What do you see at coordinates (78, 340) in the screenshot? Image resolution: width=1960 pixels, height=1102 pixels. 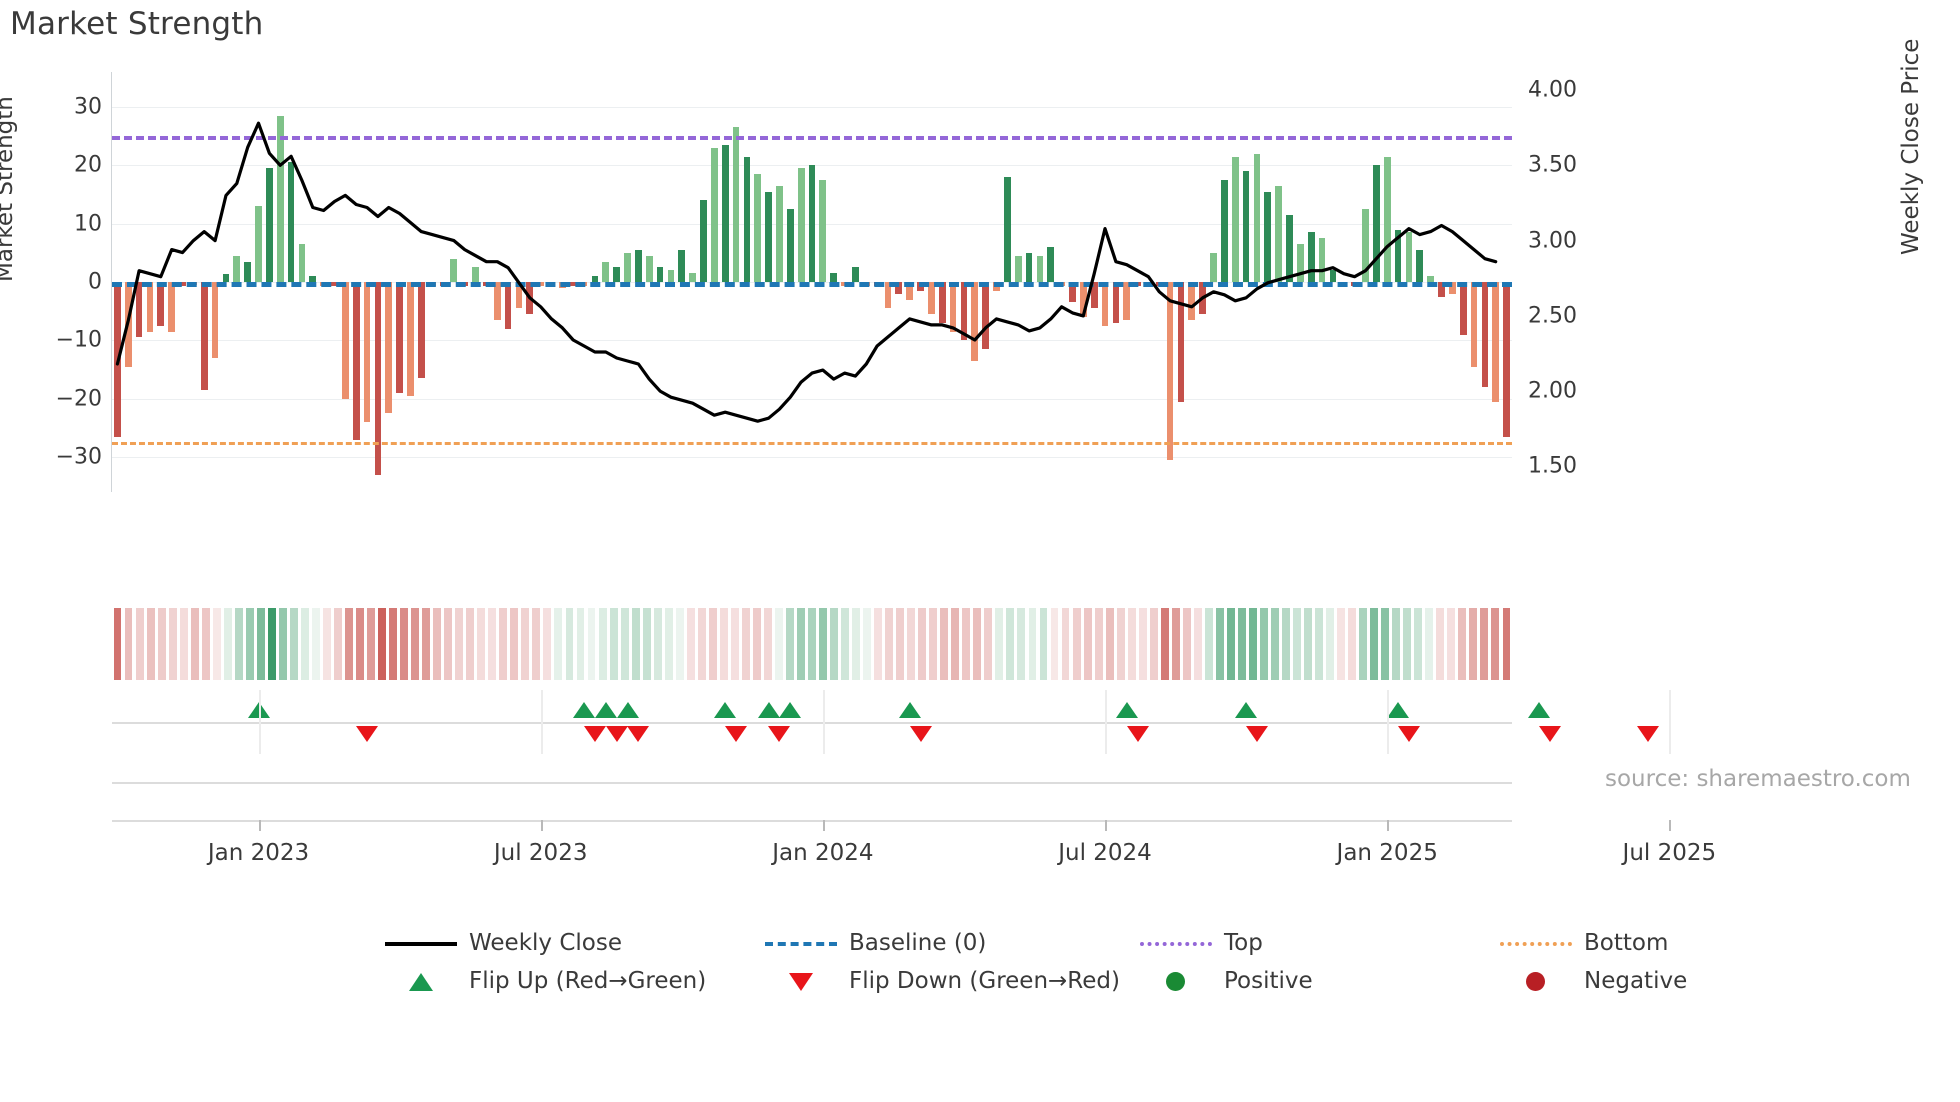 I see `left-axis-tick-label: −10` at bounding box center [78, 340].